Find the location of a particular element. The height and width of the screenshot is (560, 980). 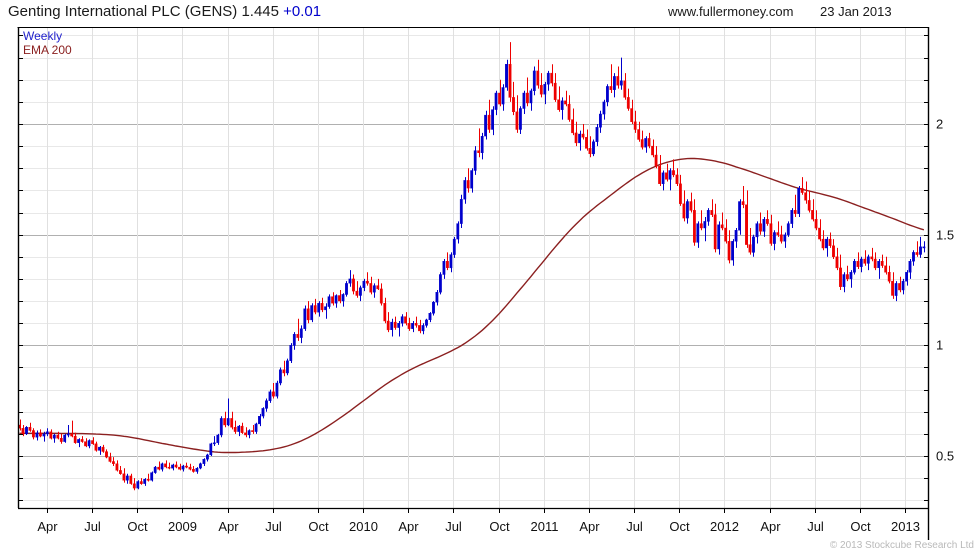

legend-item-ema200: EMA 200 is located at coordinates (47, 50).